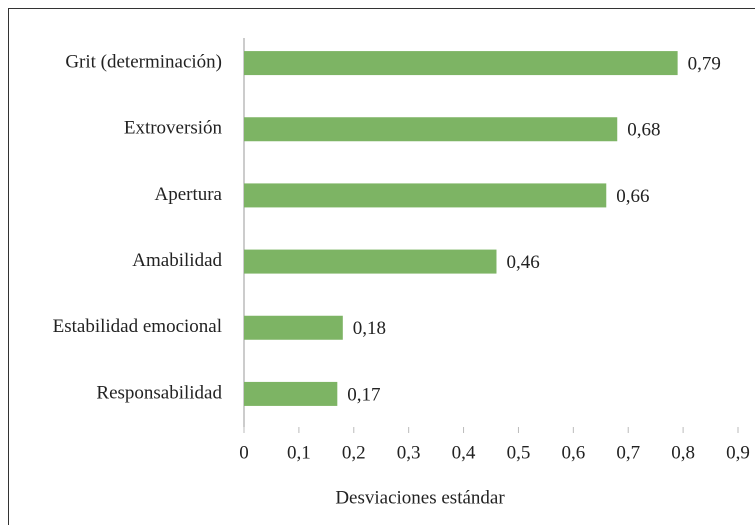 The width and height of the screenshot is (755, 525). Describe the element at coordinates (137, 326) in the screenshot. I see `y-tick-label: Estabilidad emocional` at that location.